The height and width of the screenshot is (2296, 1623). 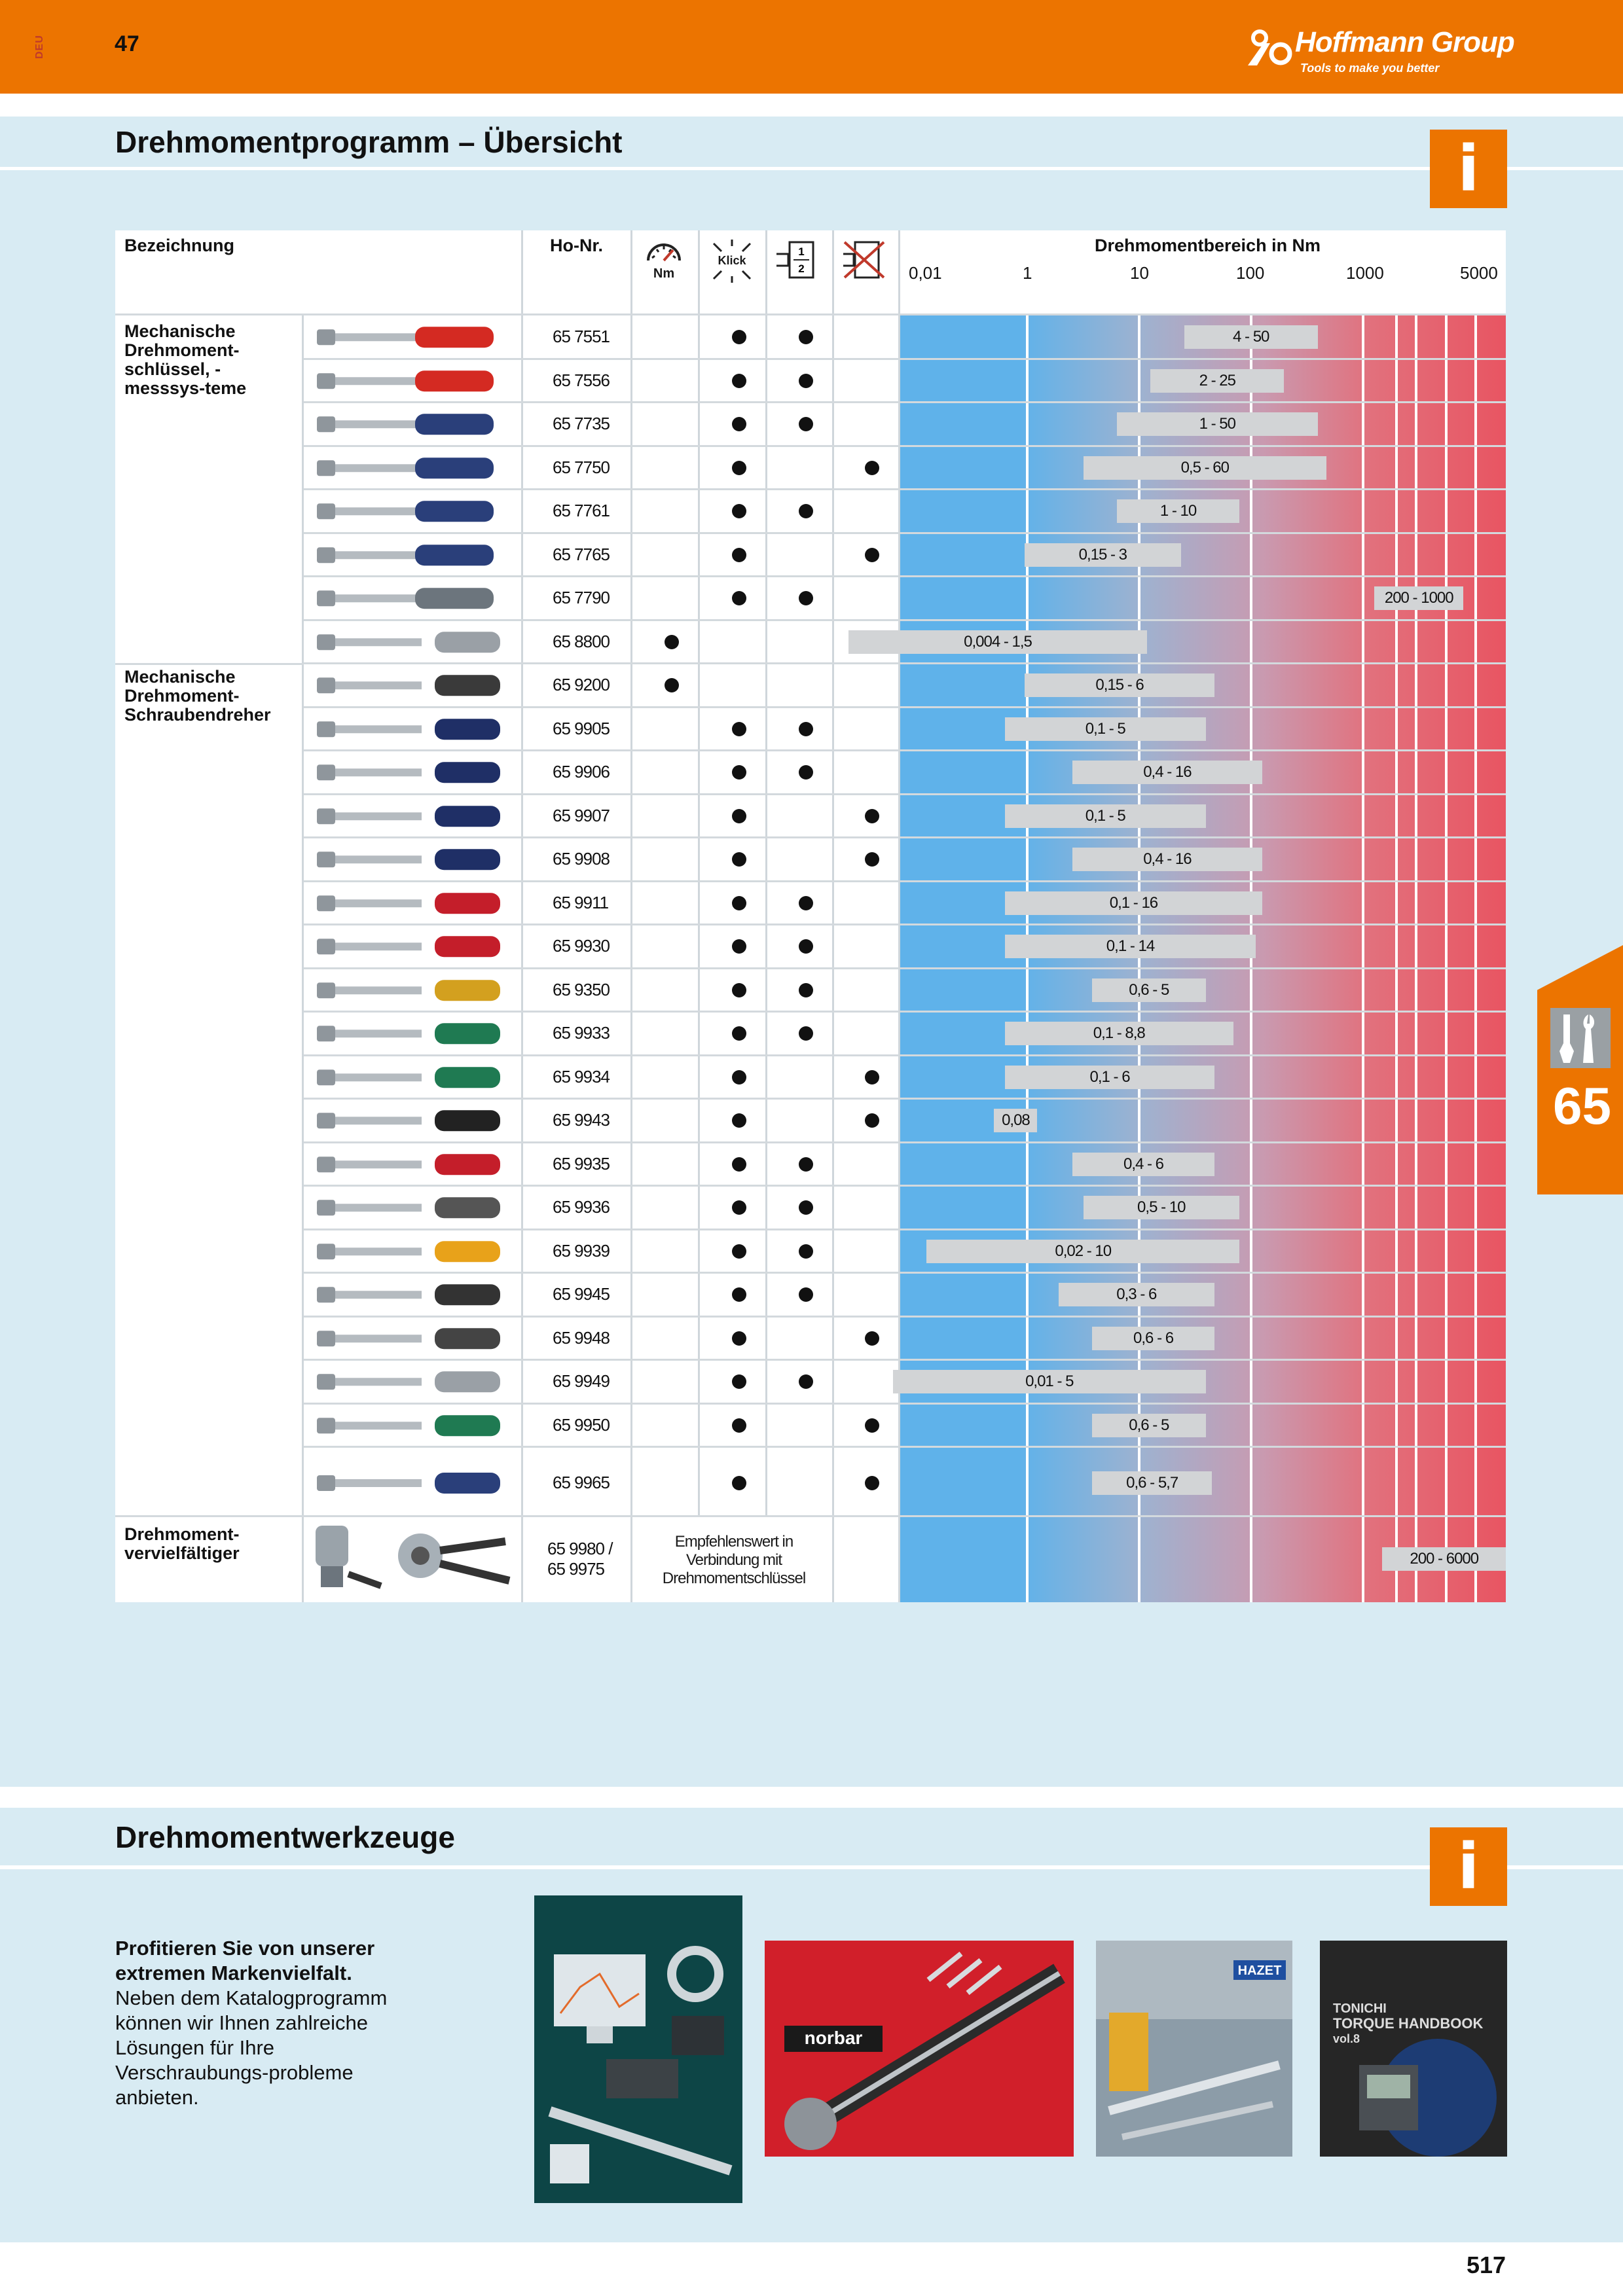 I want to click on range-bar: 0,1 - 5, so click(x=1105, y=729).